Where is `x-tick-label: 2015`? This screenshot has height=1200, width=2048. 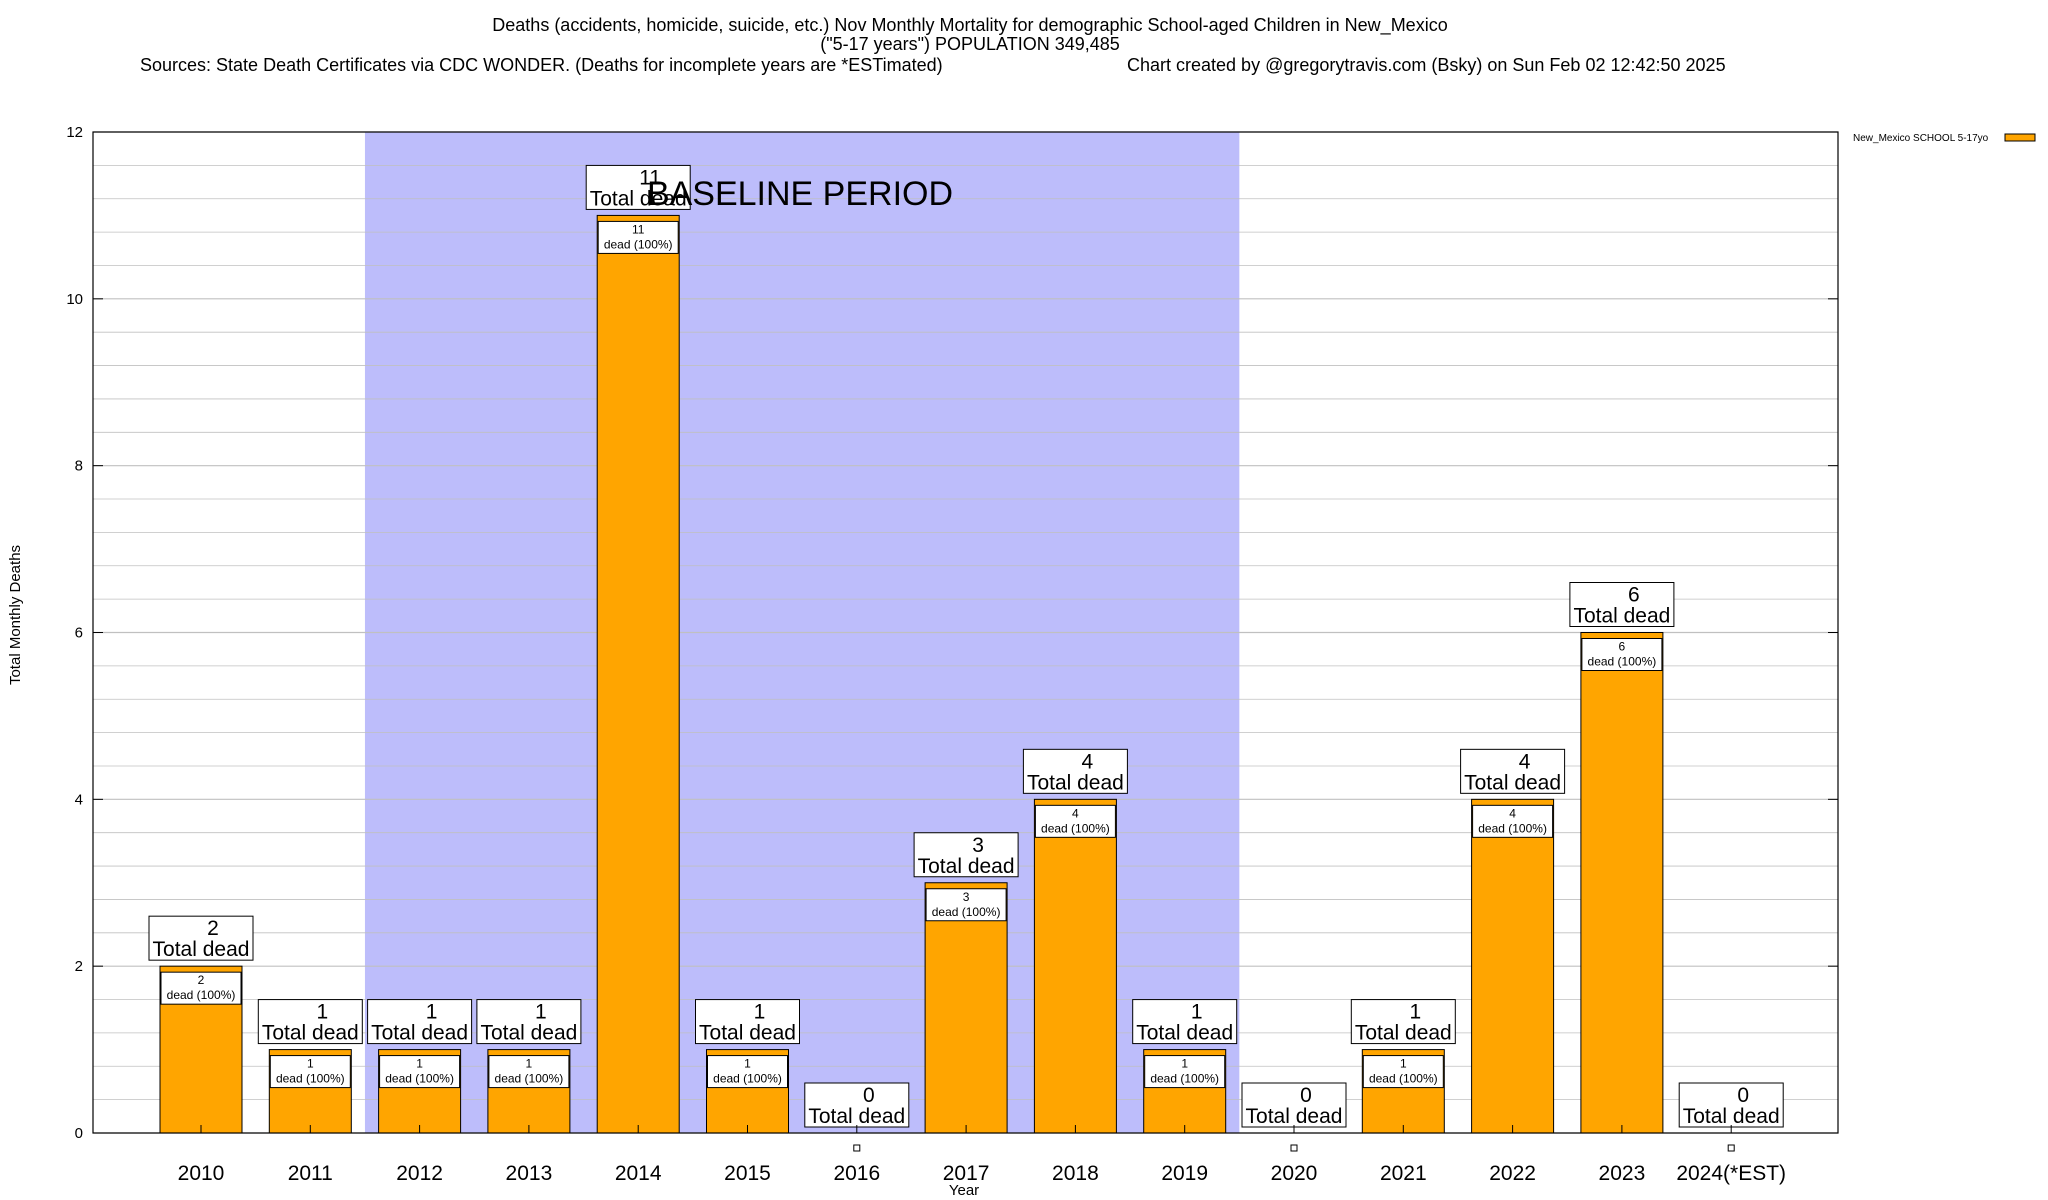 x-tick-label: 2015 is located at coordinates (747, 1173).